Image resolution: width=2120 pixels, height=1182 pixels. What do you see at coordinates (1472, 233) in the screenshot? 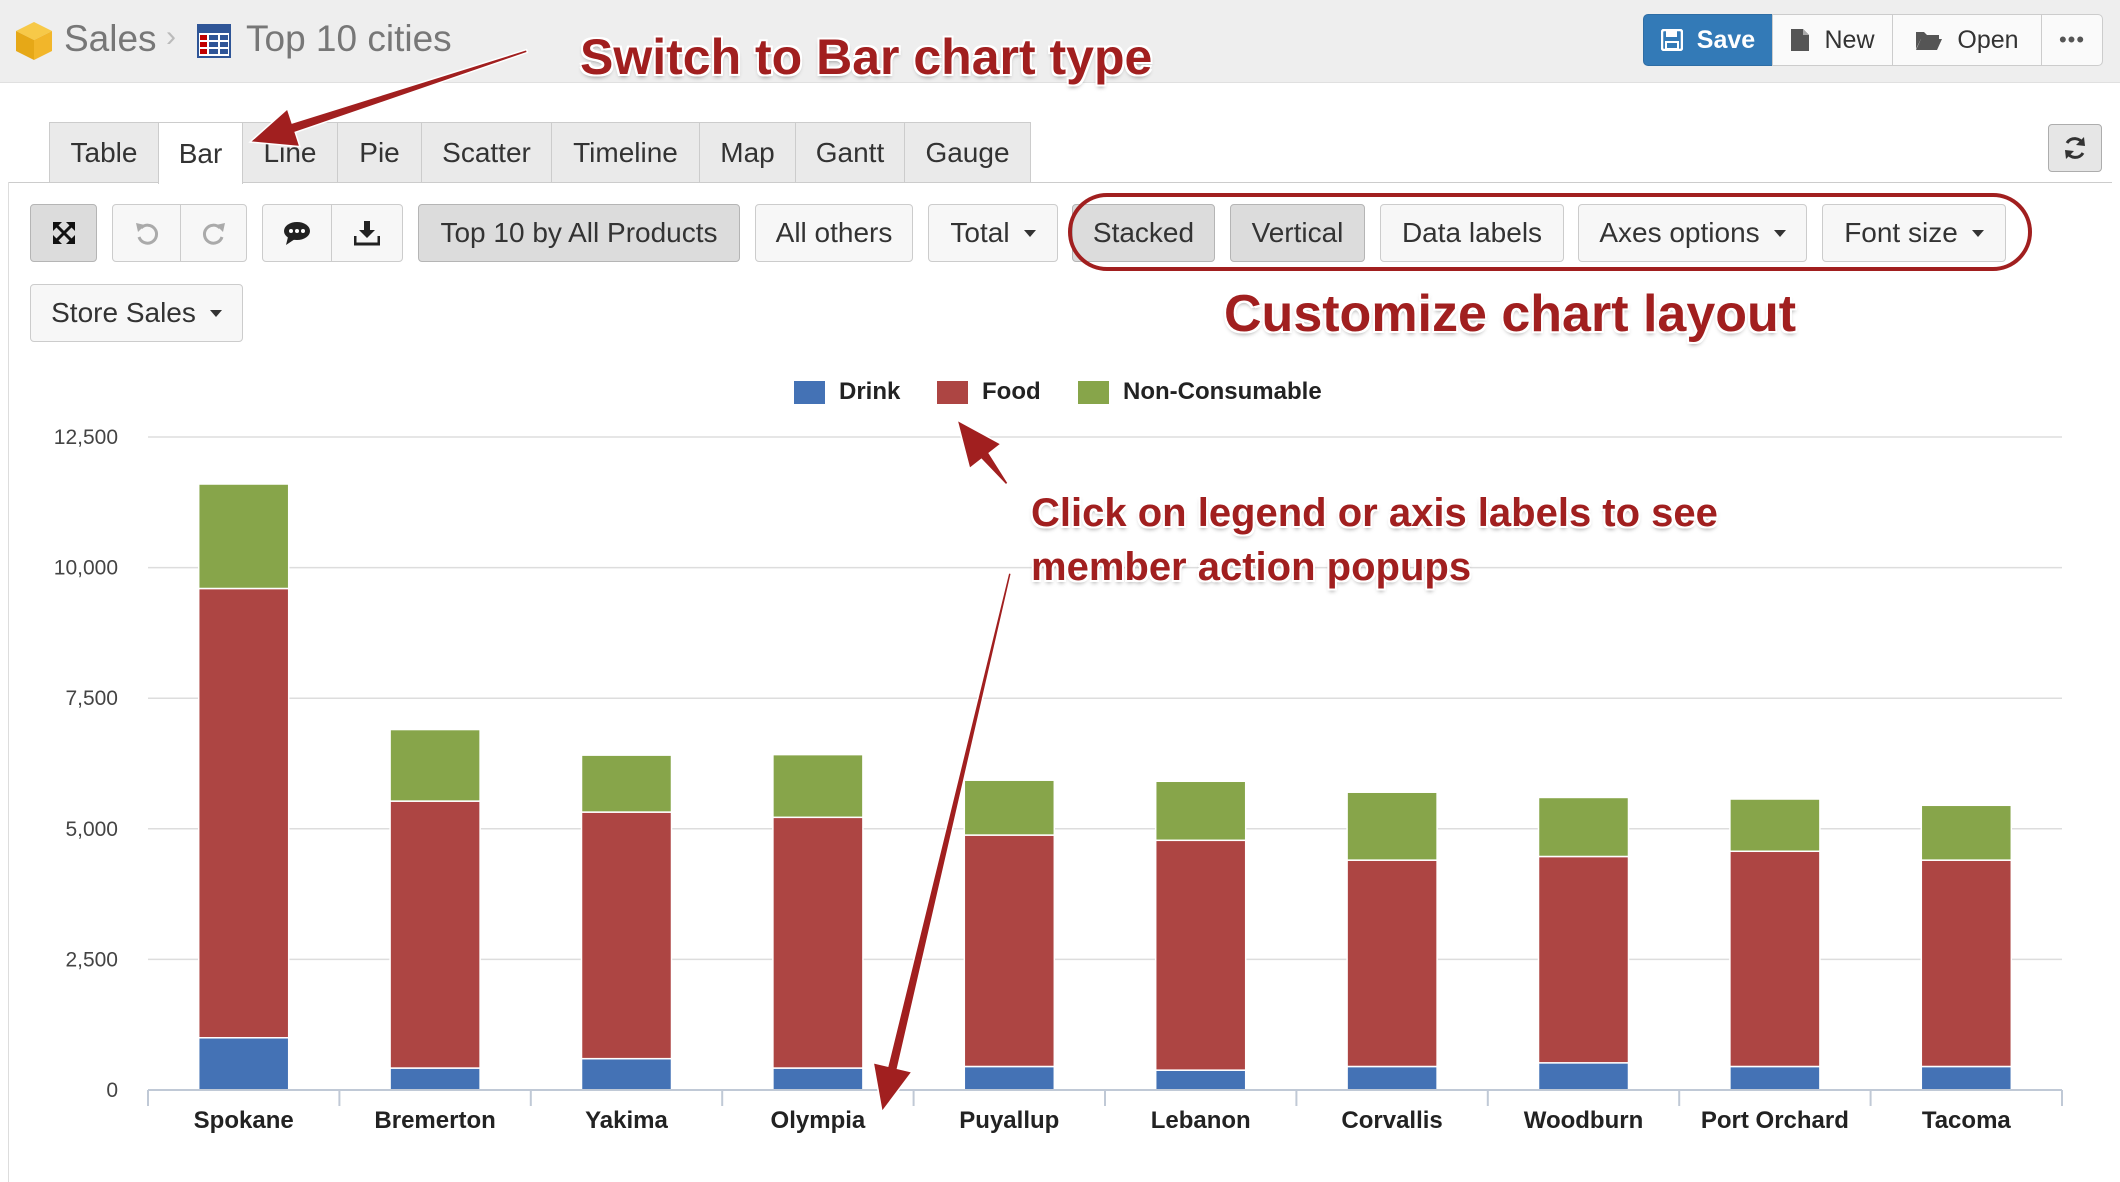
I see `data-labels-toggle: Data labels` at bounding box center [1472, 233].